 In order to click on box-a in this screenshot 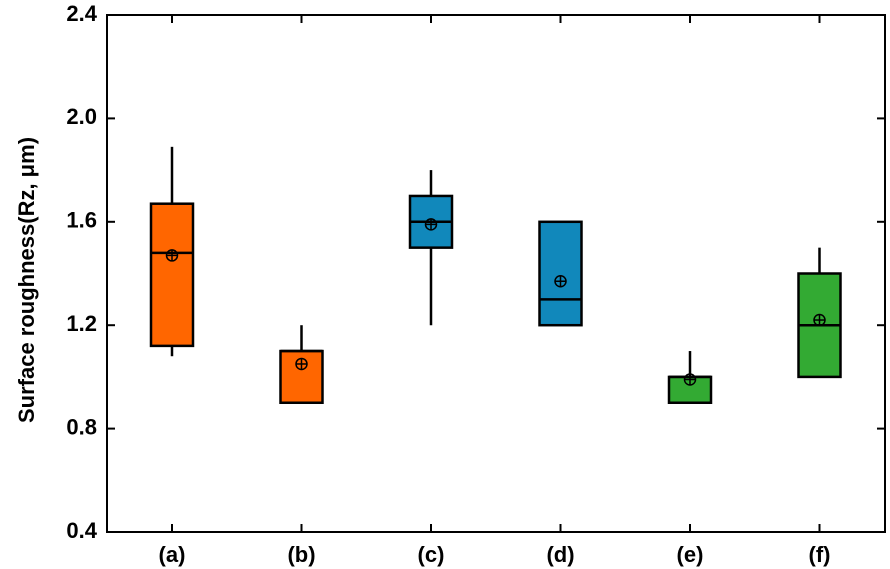, I will do `click(172, 251)`.